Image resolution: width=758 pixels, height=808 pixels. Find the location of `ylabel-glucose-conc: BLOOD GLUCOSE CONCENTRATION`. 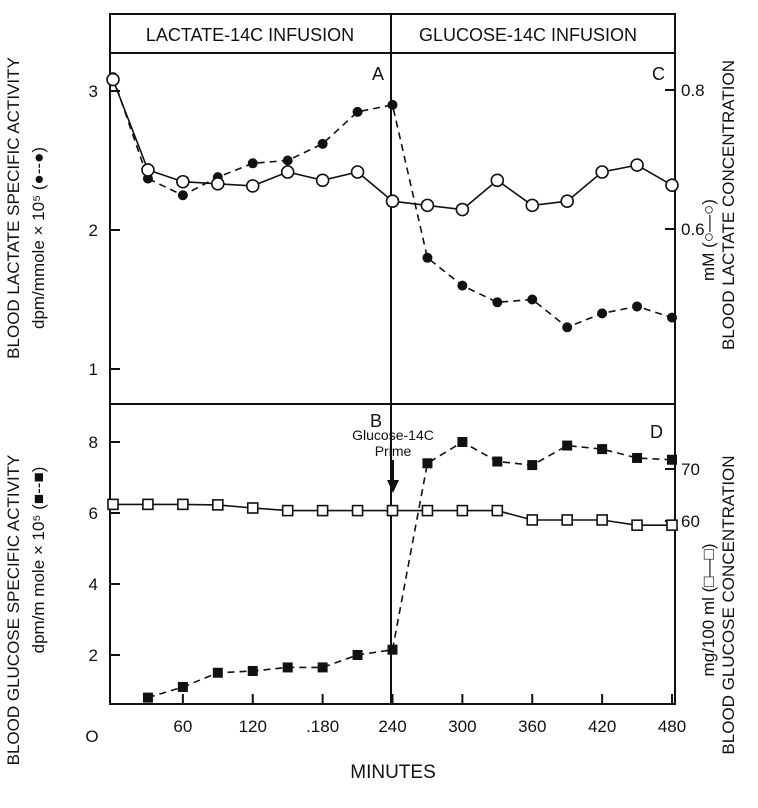

ylabel-glucose-conc: BLOOD GLUCOSE CONCENTRATION is located at coordinates (728, 604).